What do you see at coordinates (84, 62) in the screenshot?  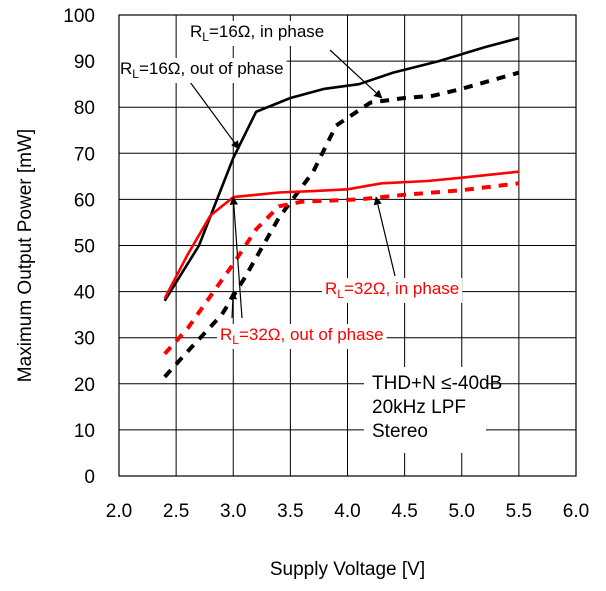 I see `y-tick-label: 90` at bounding box center [84, 62].